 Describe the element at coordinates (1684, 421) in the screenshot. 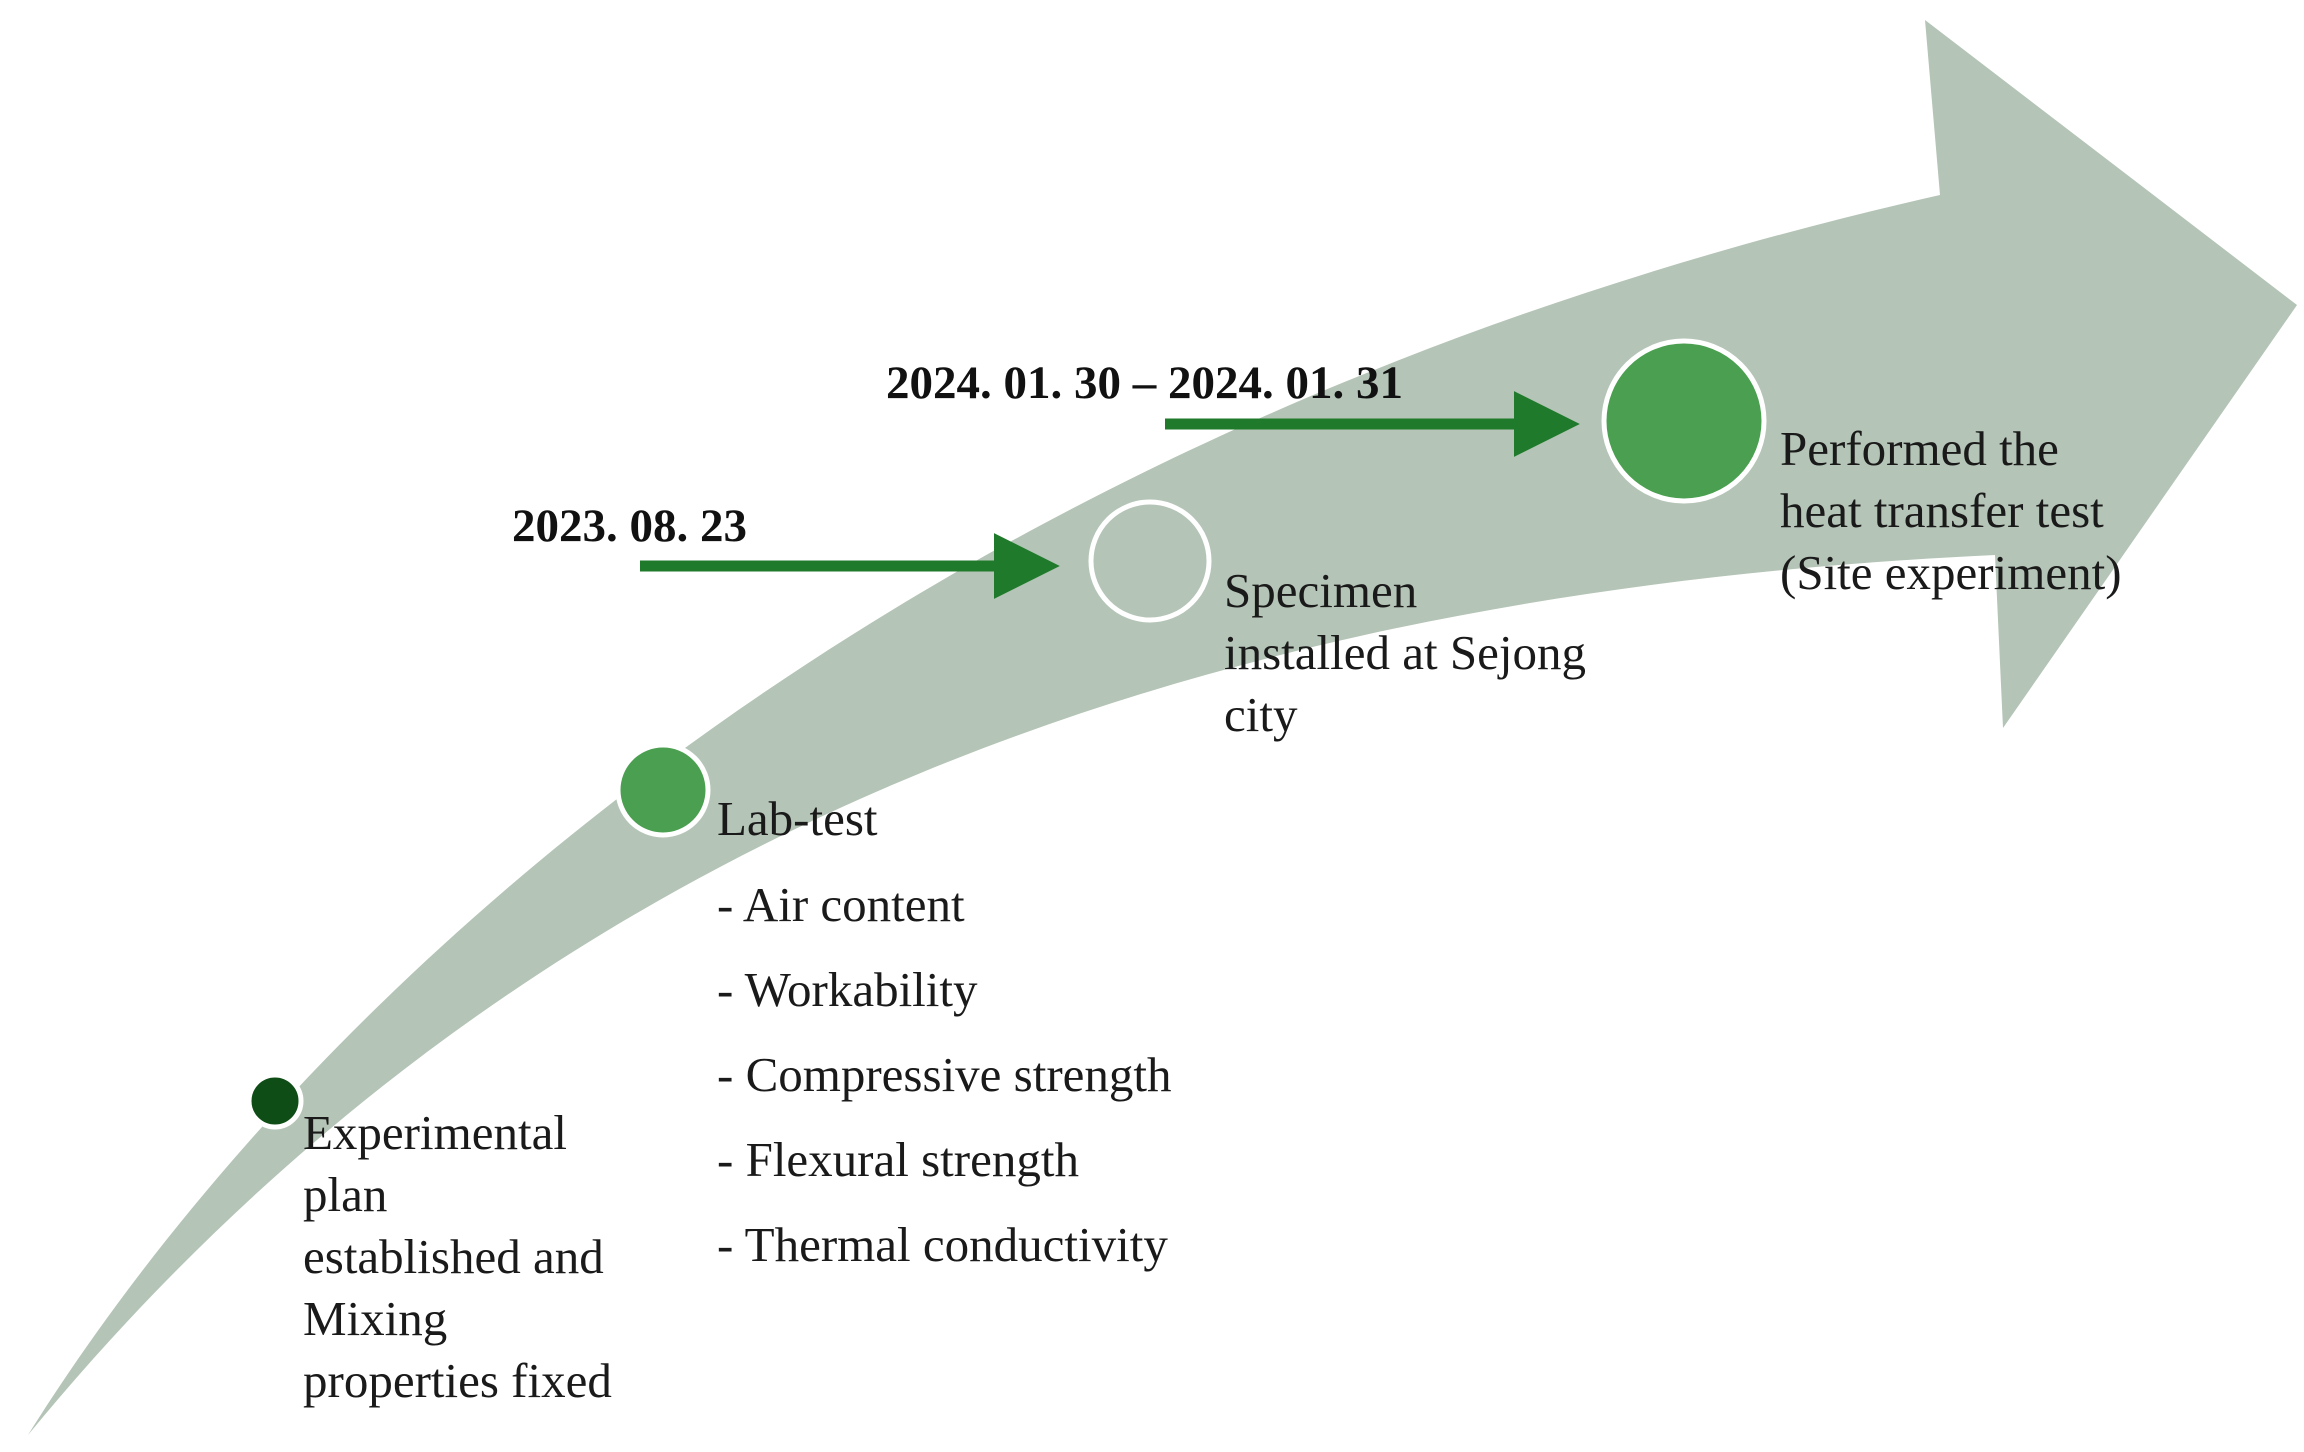

I see `stage-4-node` at that location.